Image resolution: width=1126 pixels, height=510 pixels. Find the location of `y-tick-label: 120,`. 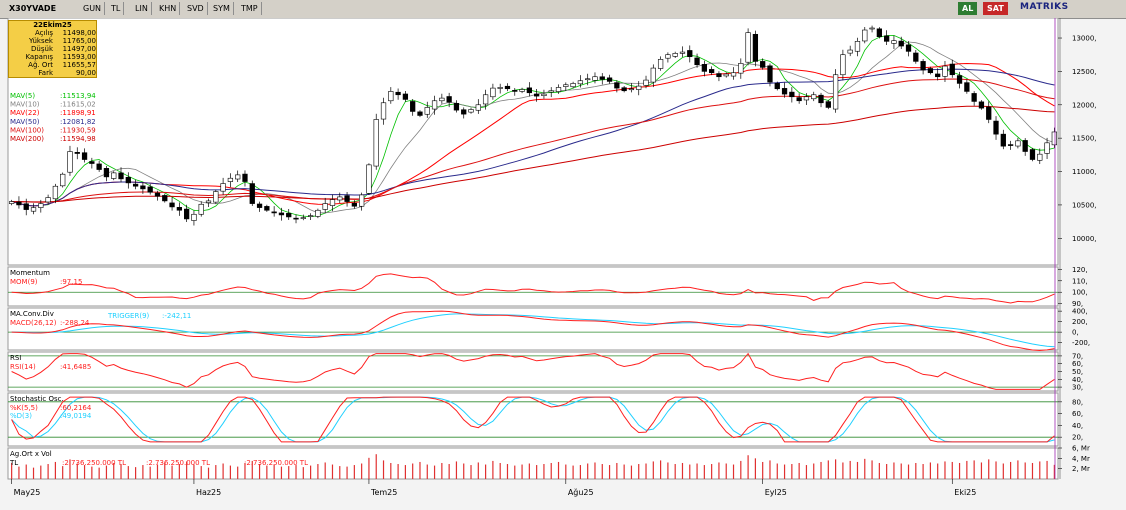

y-tick-label: 120, is located at coordinates (1080, 270).